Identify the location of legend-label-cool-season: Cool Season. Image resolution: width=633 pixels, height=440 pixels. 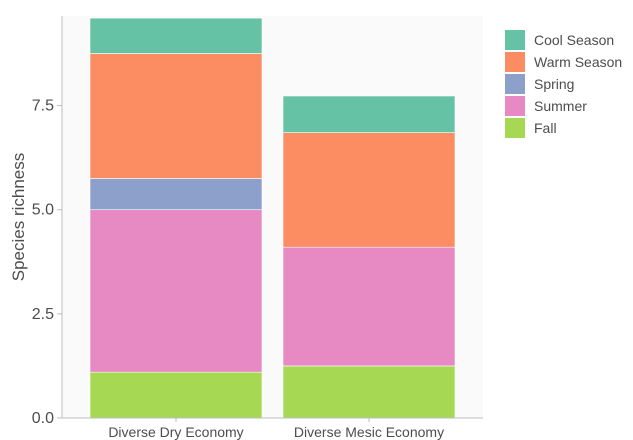
(574, 40).